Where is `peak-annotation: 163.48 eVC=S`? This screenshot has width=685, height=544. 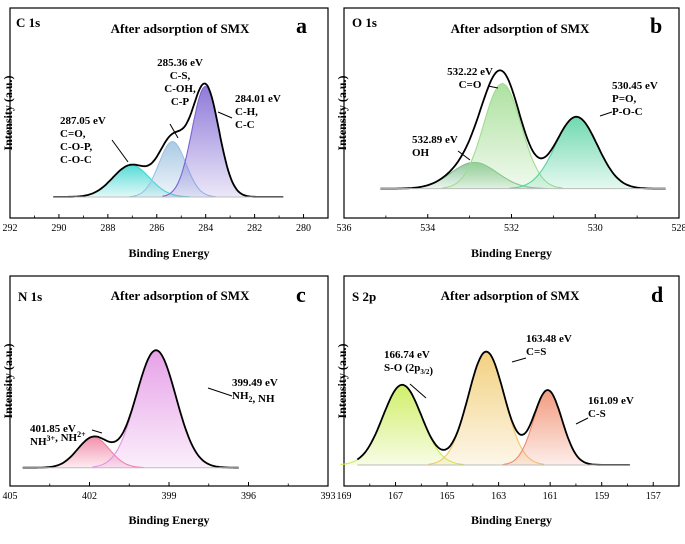 peak-annotation: 163.48 eVC=S is located at coordinates (542, 347).